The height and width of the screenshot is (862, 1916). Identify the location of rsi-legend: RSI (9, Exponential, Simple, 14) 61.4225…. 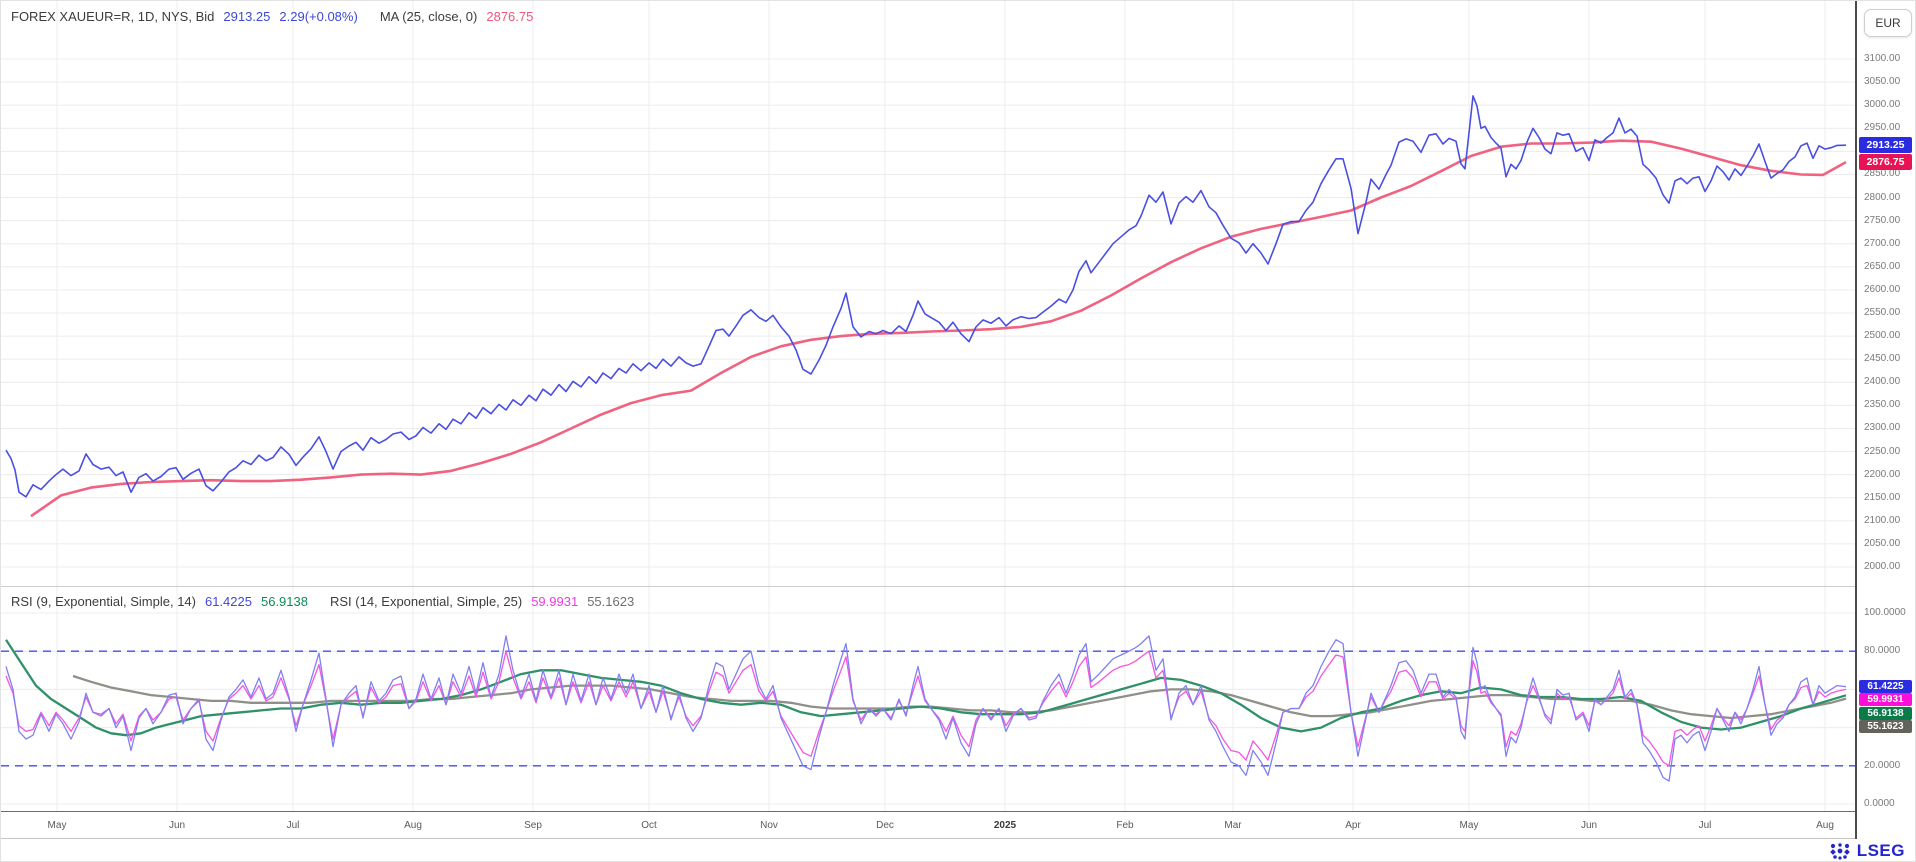
(322, 601).